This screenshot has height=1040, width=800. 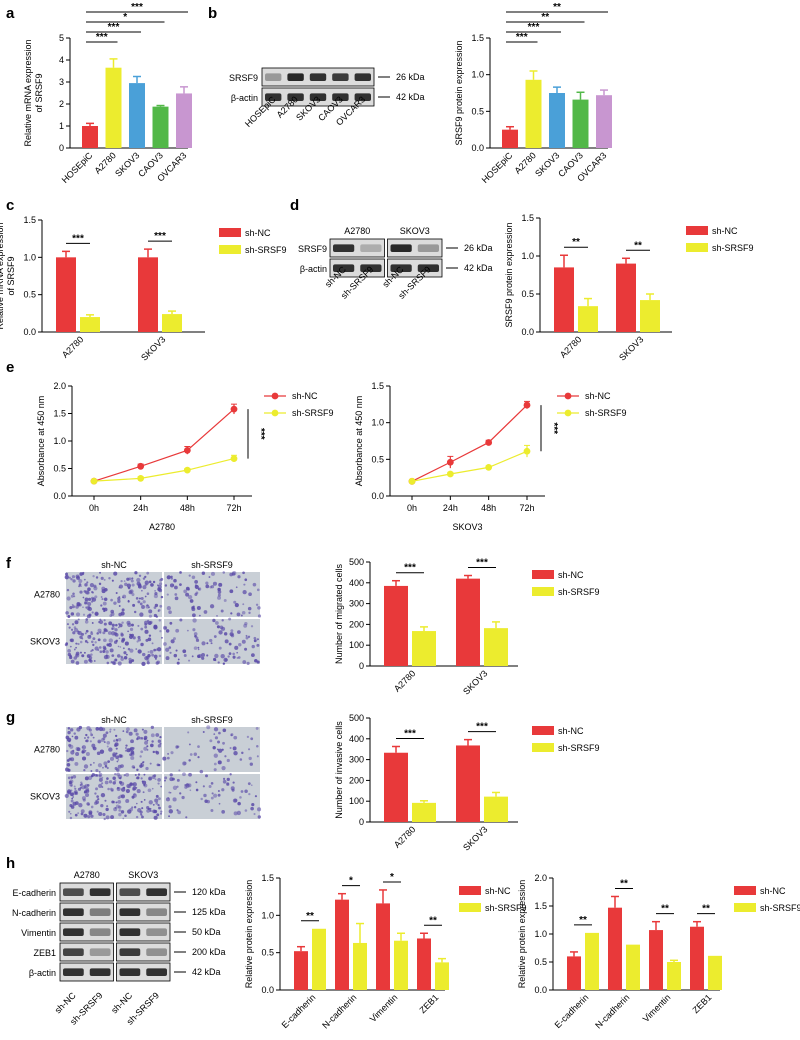 I want to click on significance-label: *, so click(x=125, y=17).